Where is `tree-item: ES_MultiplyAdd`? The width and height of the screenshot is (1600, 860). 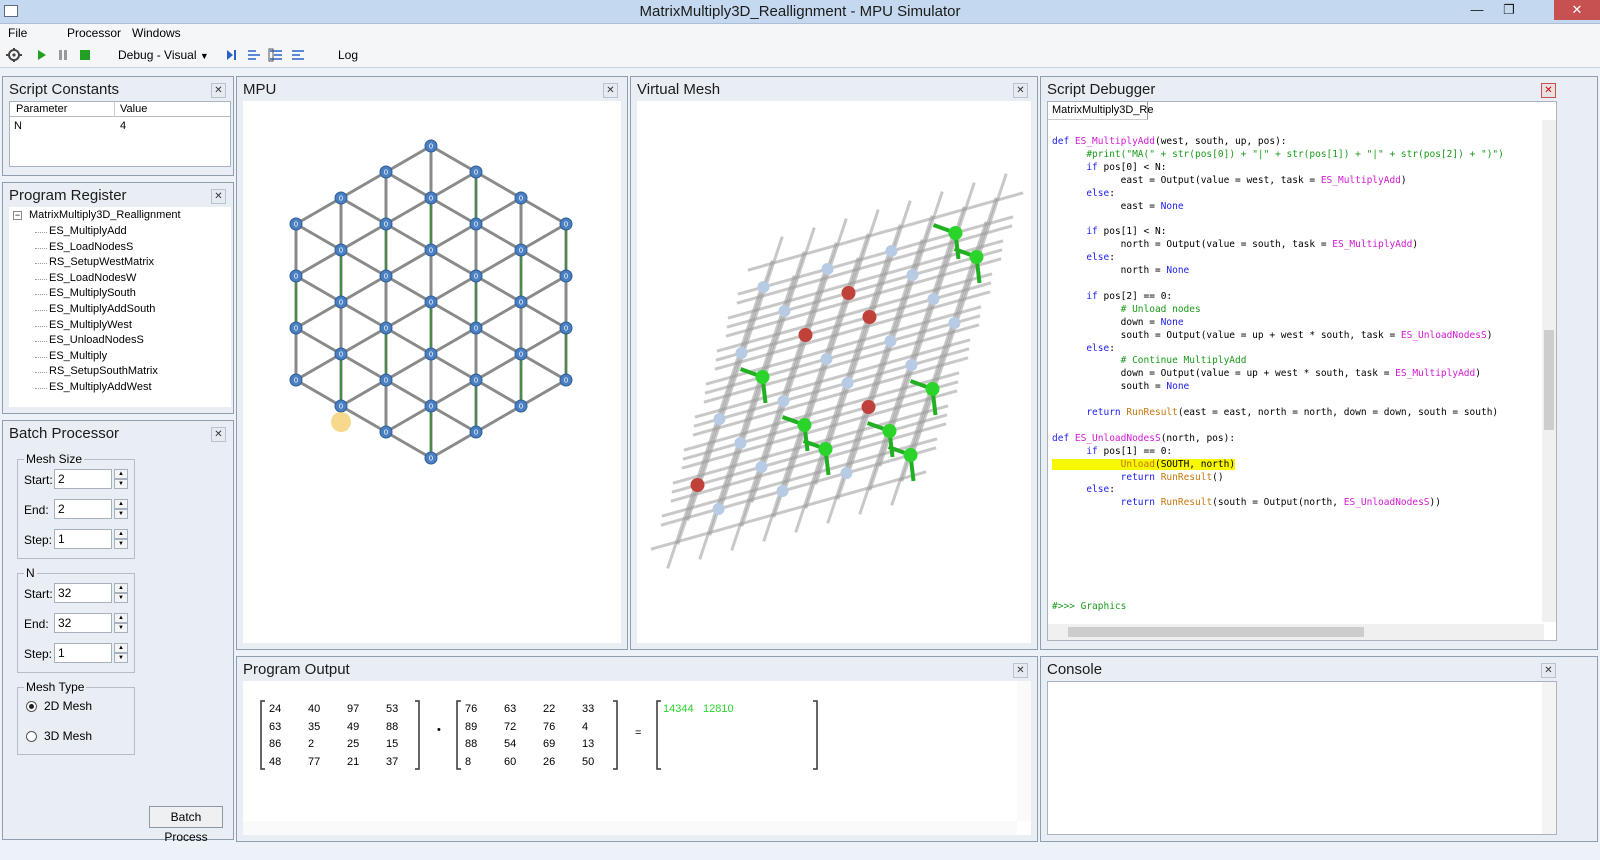 tree-item: ES_MultiplyAdd is located at coordinates (88, 231).